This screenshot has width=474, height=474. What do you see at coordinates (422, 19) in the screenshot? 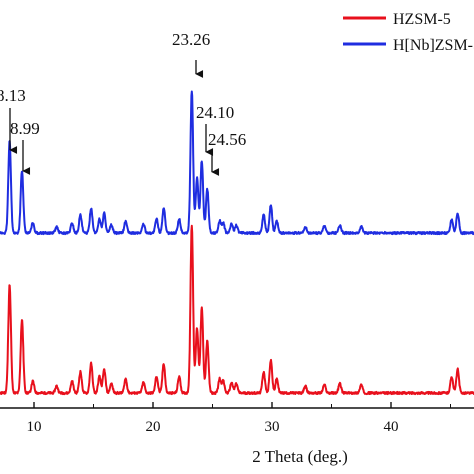
I see `legend-label: HZSM-5` at bounding box center [422, 19].